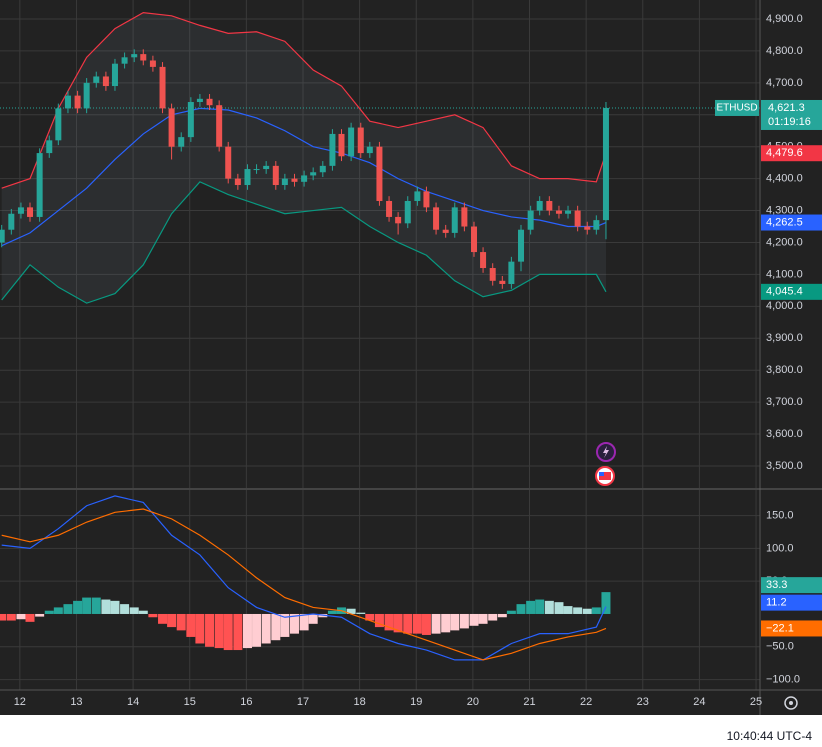  I want to click on macd-line-label: 11.2, so click(776, 603).